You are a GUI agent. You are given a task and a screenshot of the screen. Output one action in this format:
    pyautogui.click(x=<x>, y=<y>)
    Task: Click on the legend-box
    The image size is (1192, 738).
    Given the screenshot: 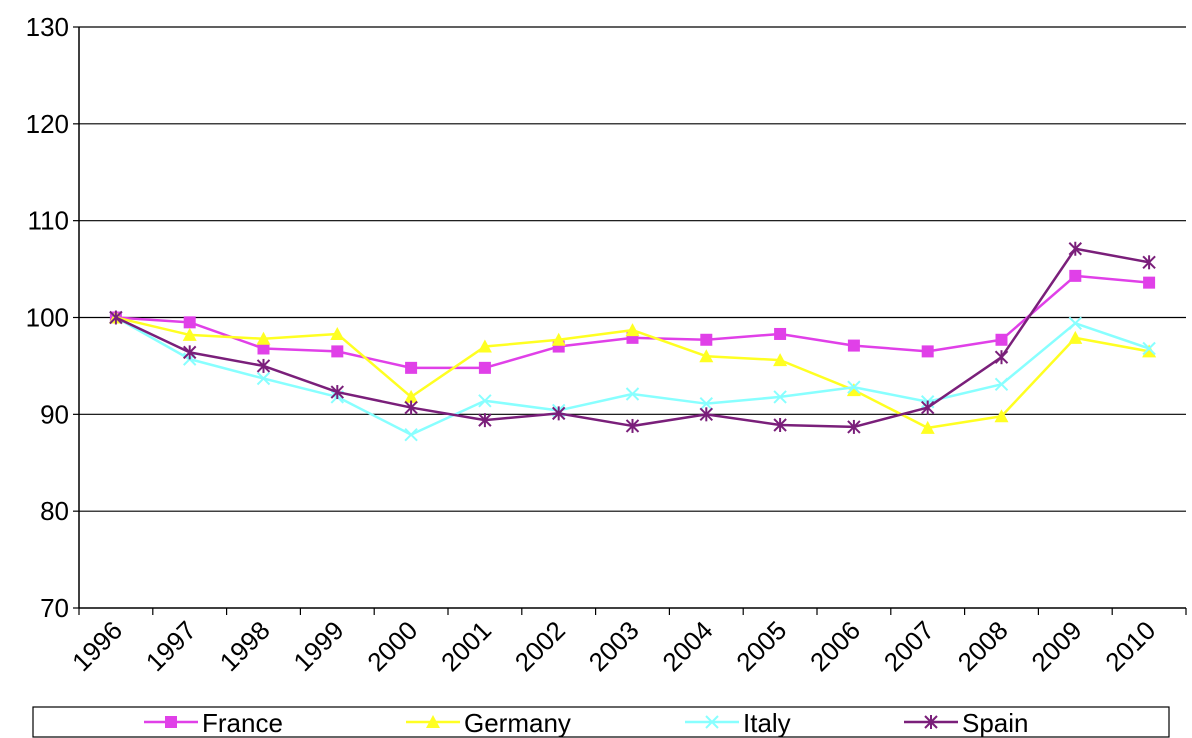 What is the action you would take?
    pyautogui.click(x=601, y=722)
    